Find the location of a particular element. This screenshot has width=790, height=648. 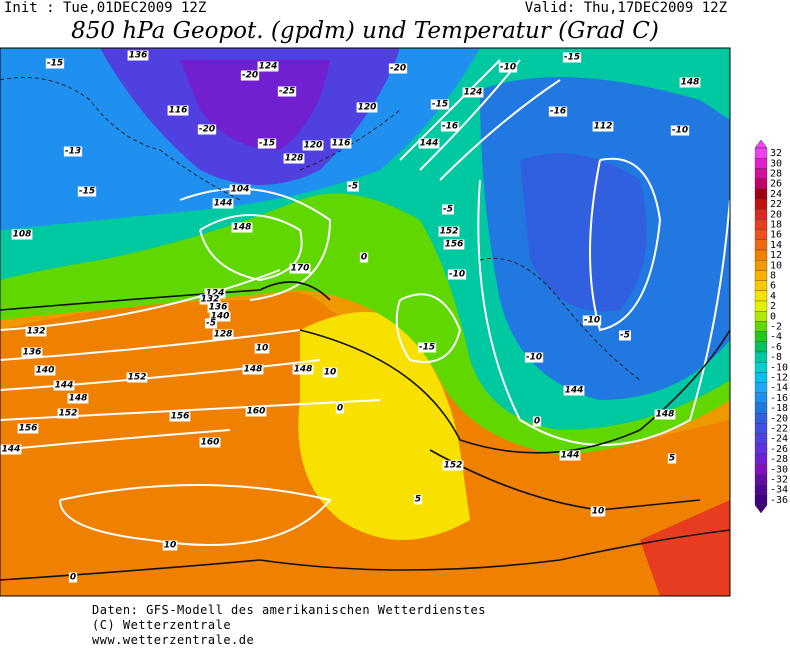

legend-label: -12 is located at coordinates (779, 378).